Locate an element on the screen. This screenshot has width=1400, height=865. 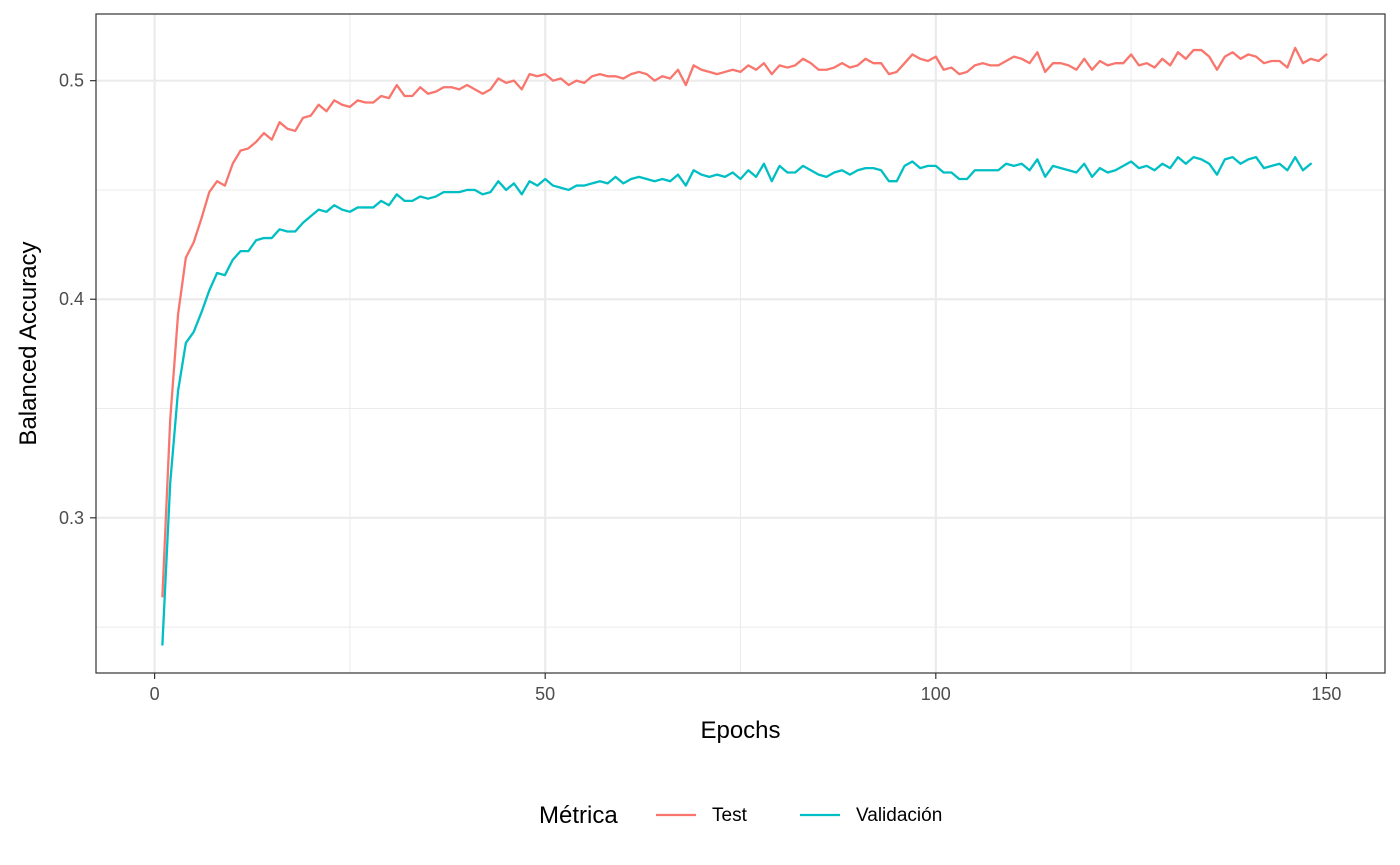
x-tick-label: 0 is located at coordinates (155, 694).